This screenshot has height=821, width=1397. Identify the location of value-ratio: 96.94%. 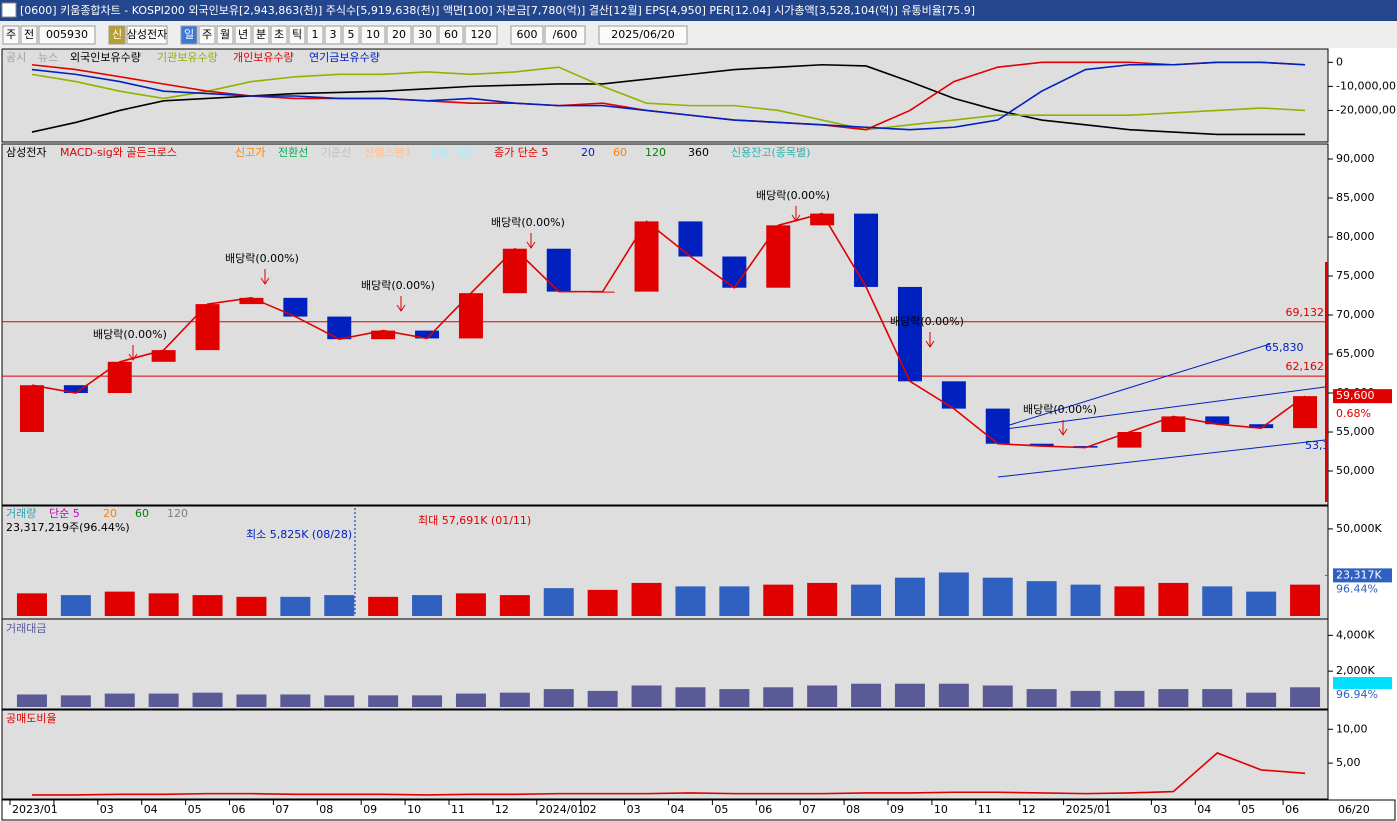
(1357, 694).